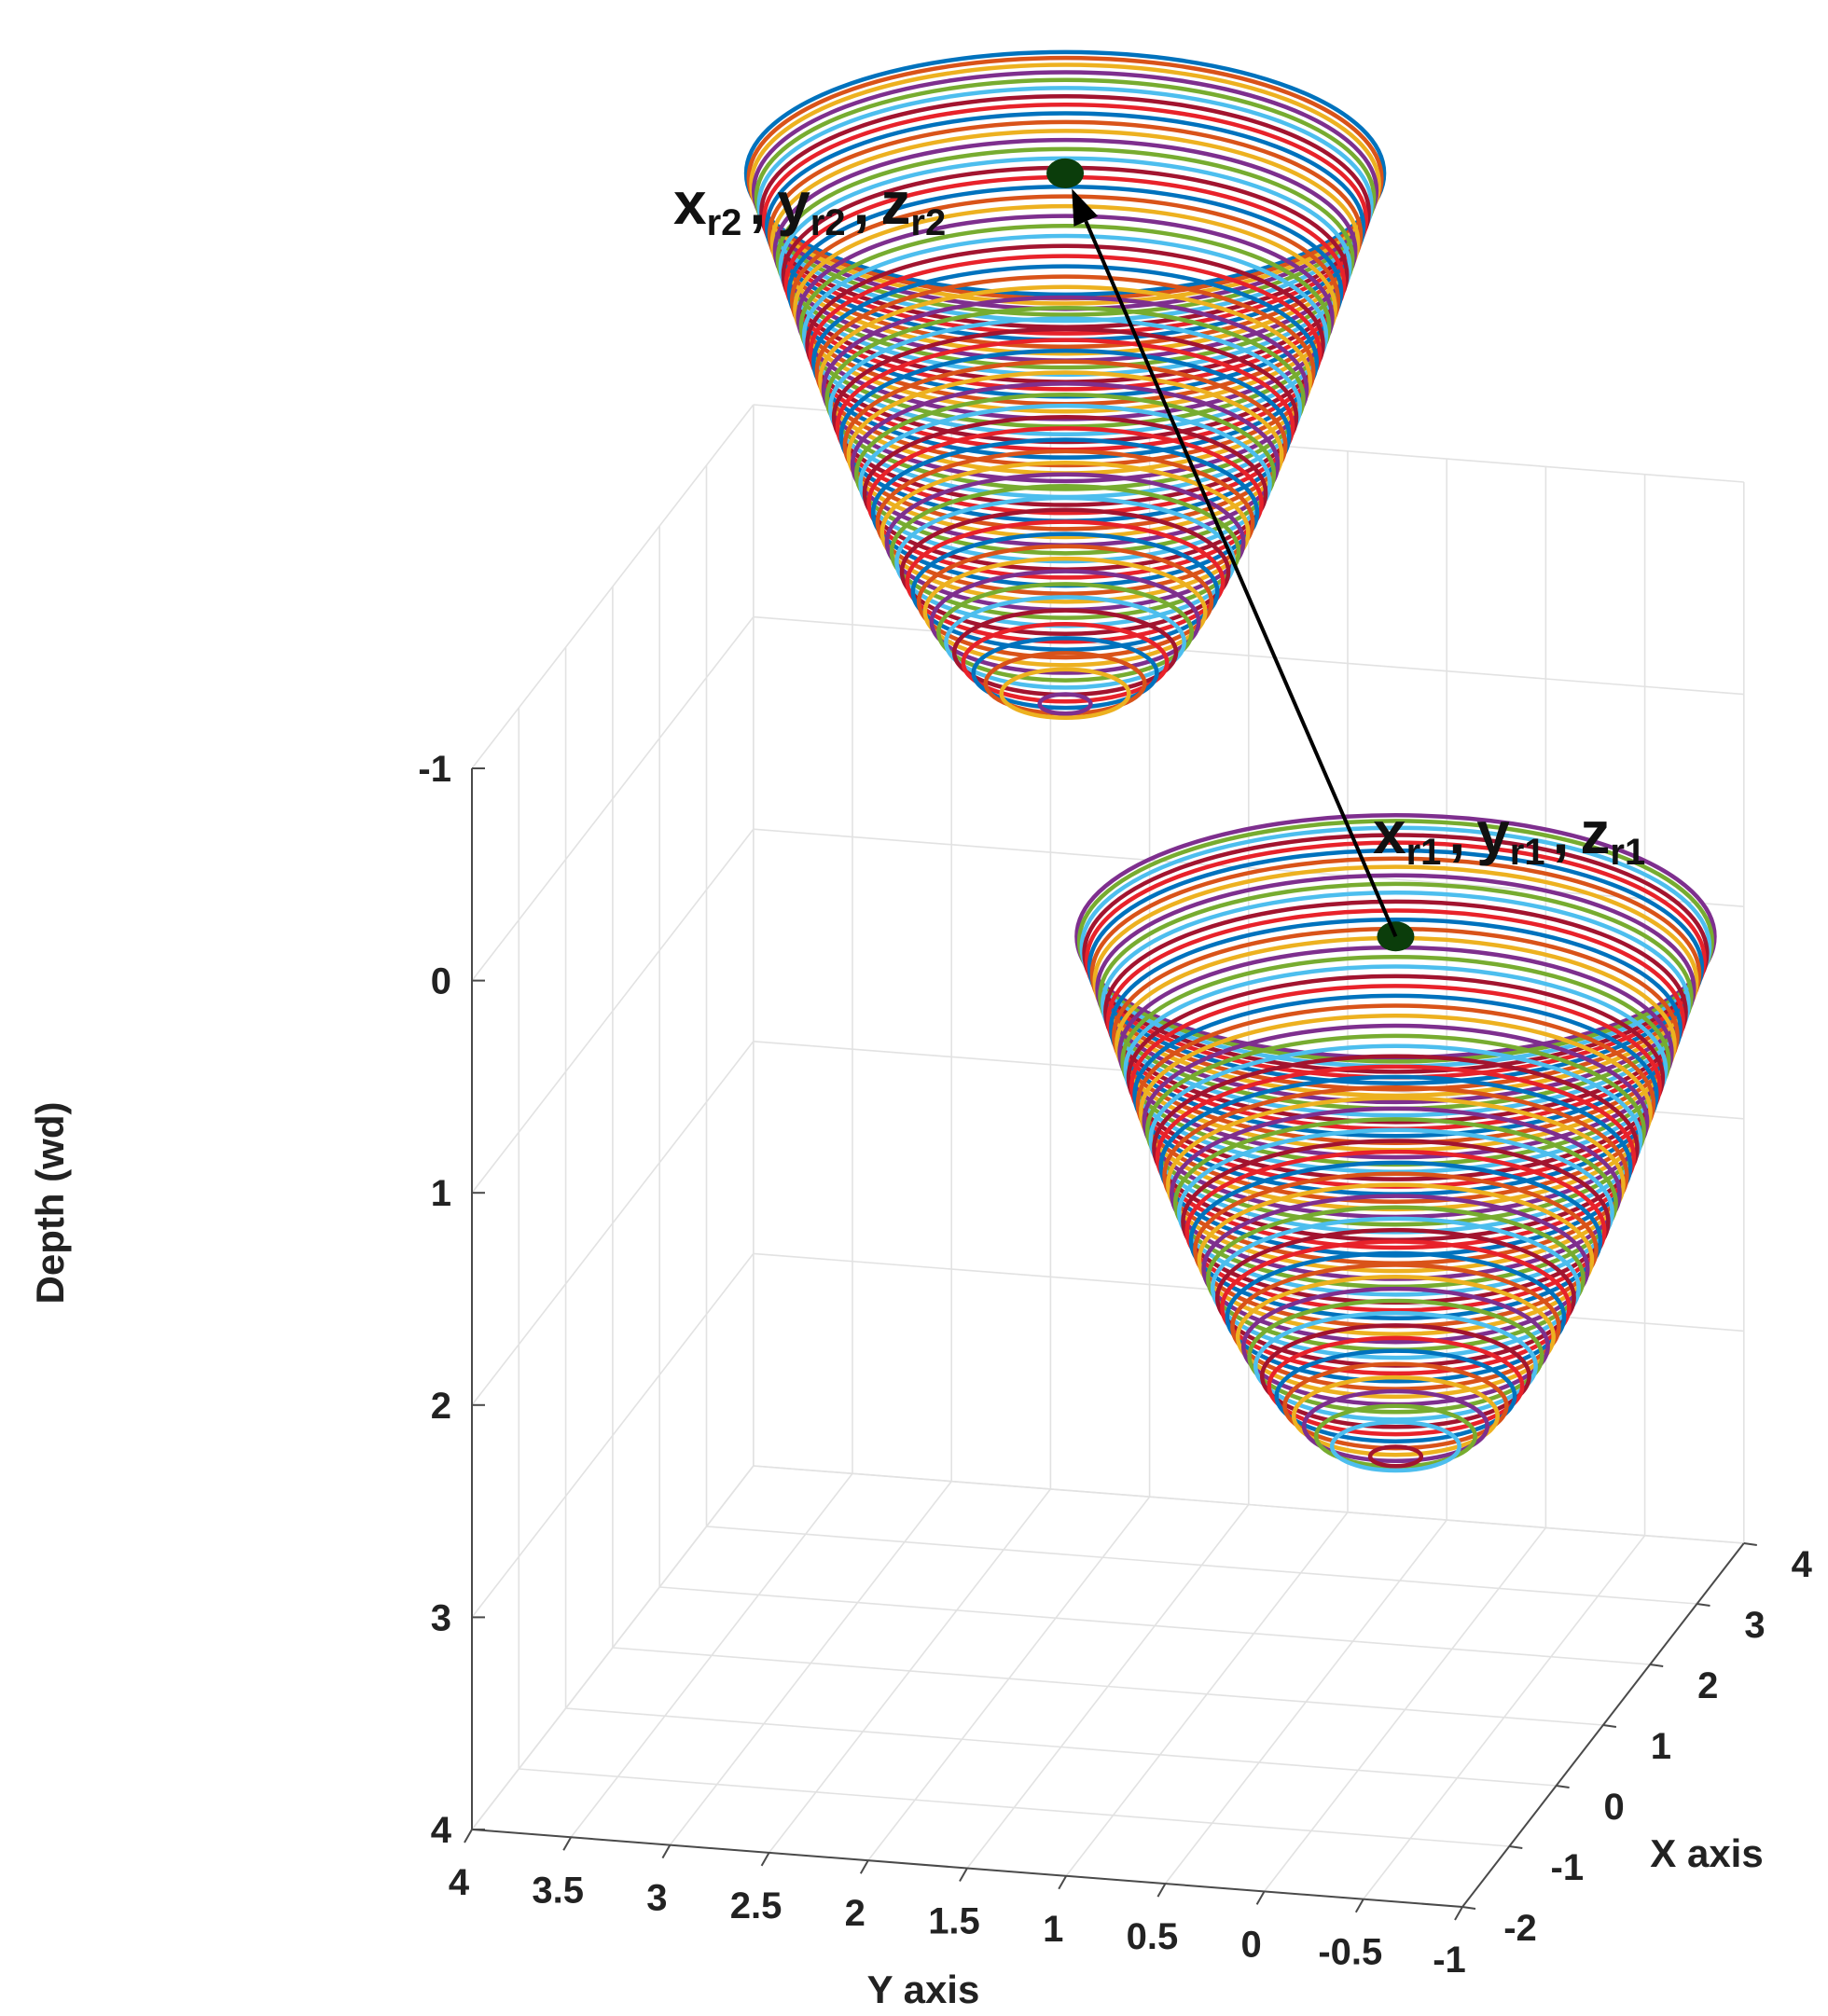 This screenshot has width=1828, height=2016. I want to click on y-tick-label: 4, so click(459, 1882).